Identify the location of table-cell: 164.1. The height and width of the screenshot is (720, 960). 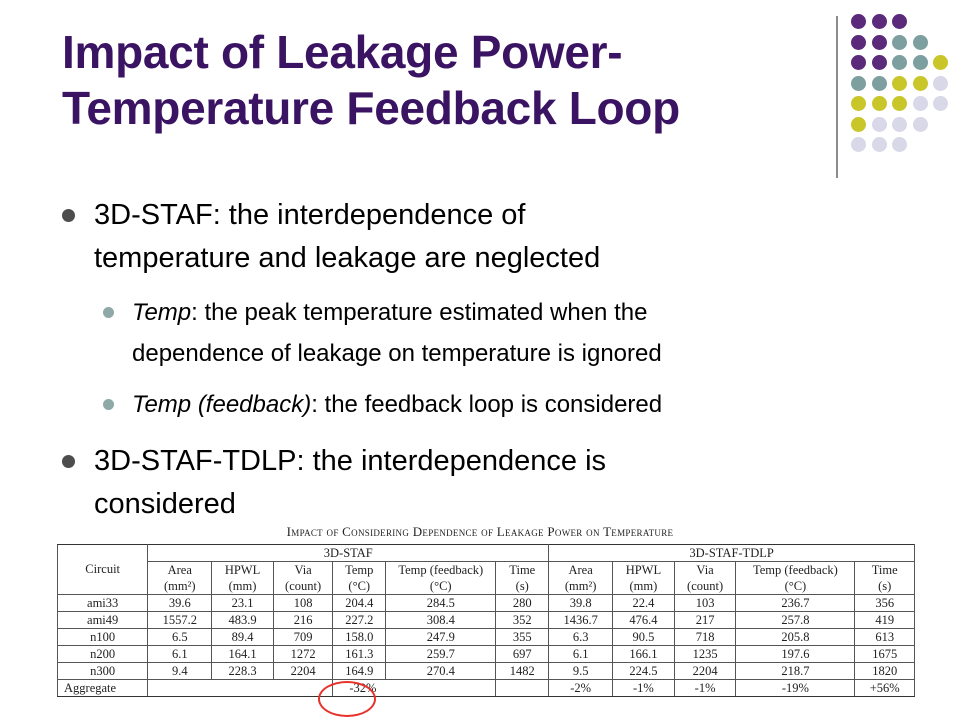
(242, 654).